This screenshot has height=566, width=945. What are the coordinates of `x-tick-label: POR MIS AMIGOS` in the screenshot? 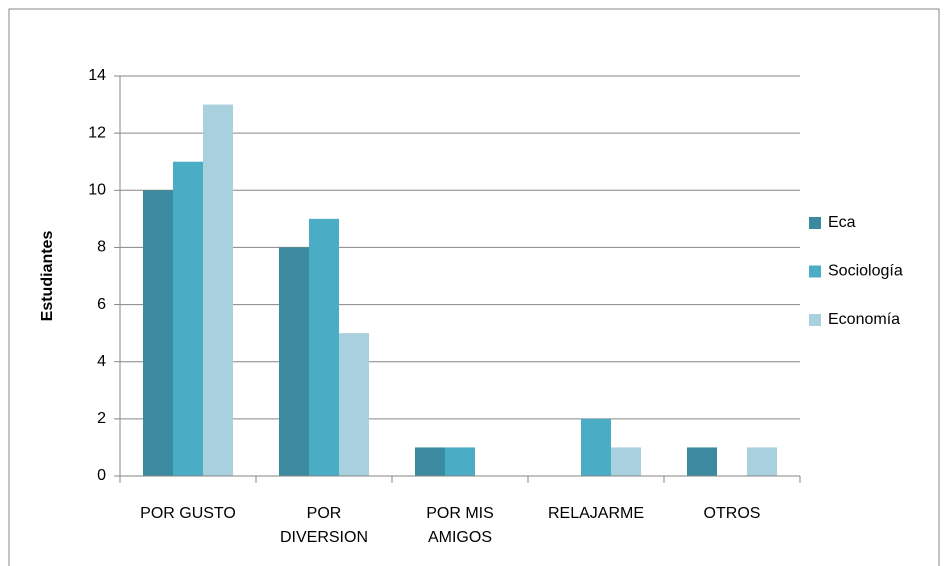 It's located at (460, 525).